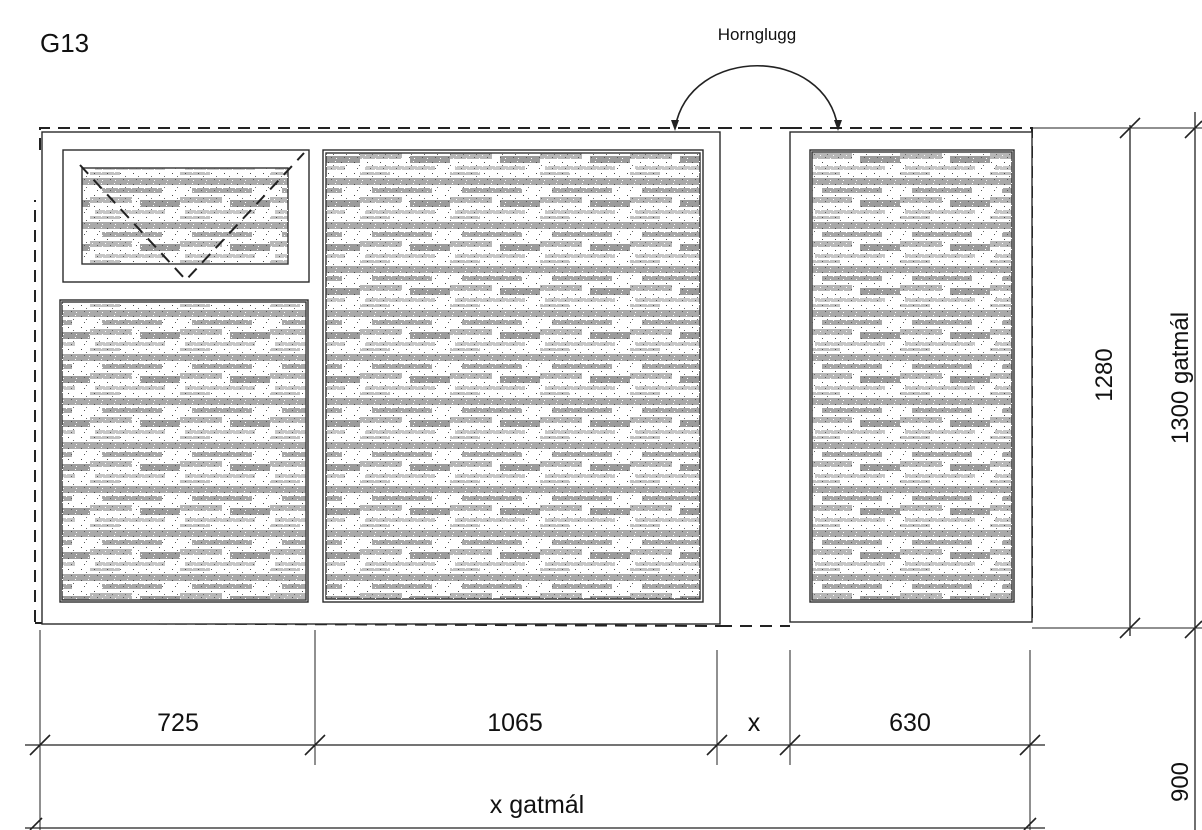  Describe the element at coordinates (838, 125) in the screenshot. I see `corner-arrow-right-icon` at that location.